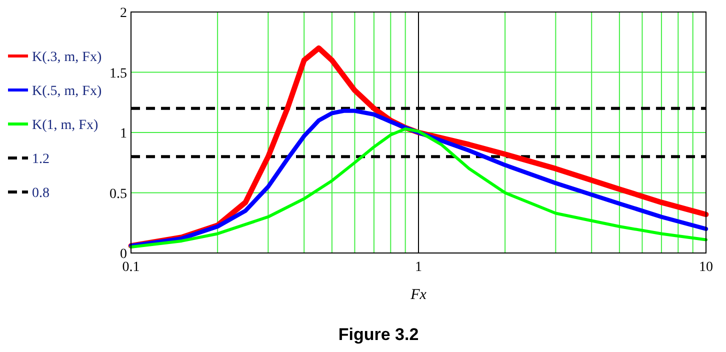  Describe the element at coordinates (67, 57) in the screenshot. I see `legend-label: K(.3, m, Fx)` at that location.